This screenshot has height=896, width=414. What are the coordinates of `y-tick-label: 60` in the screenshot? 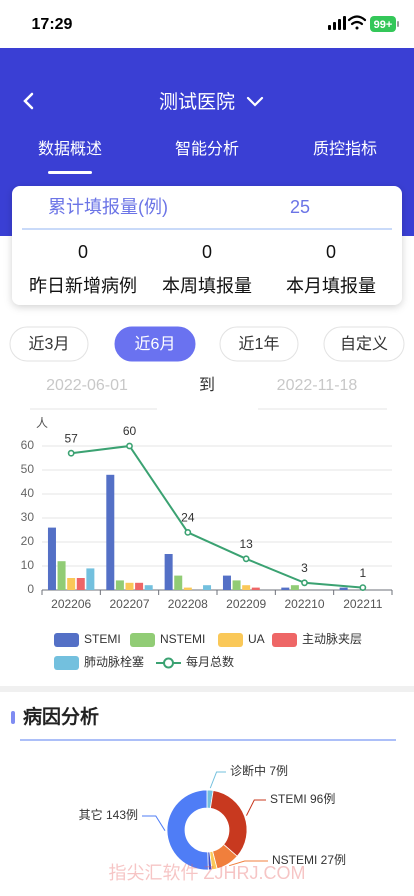 It's located at (28, 445).